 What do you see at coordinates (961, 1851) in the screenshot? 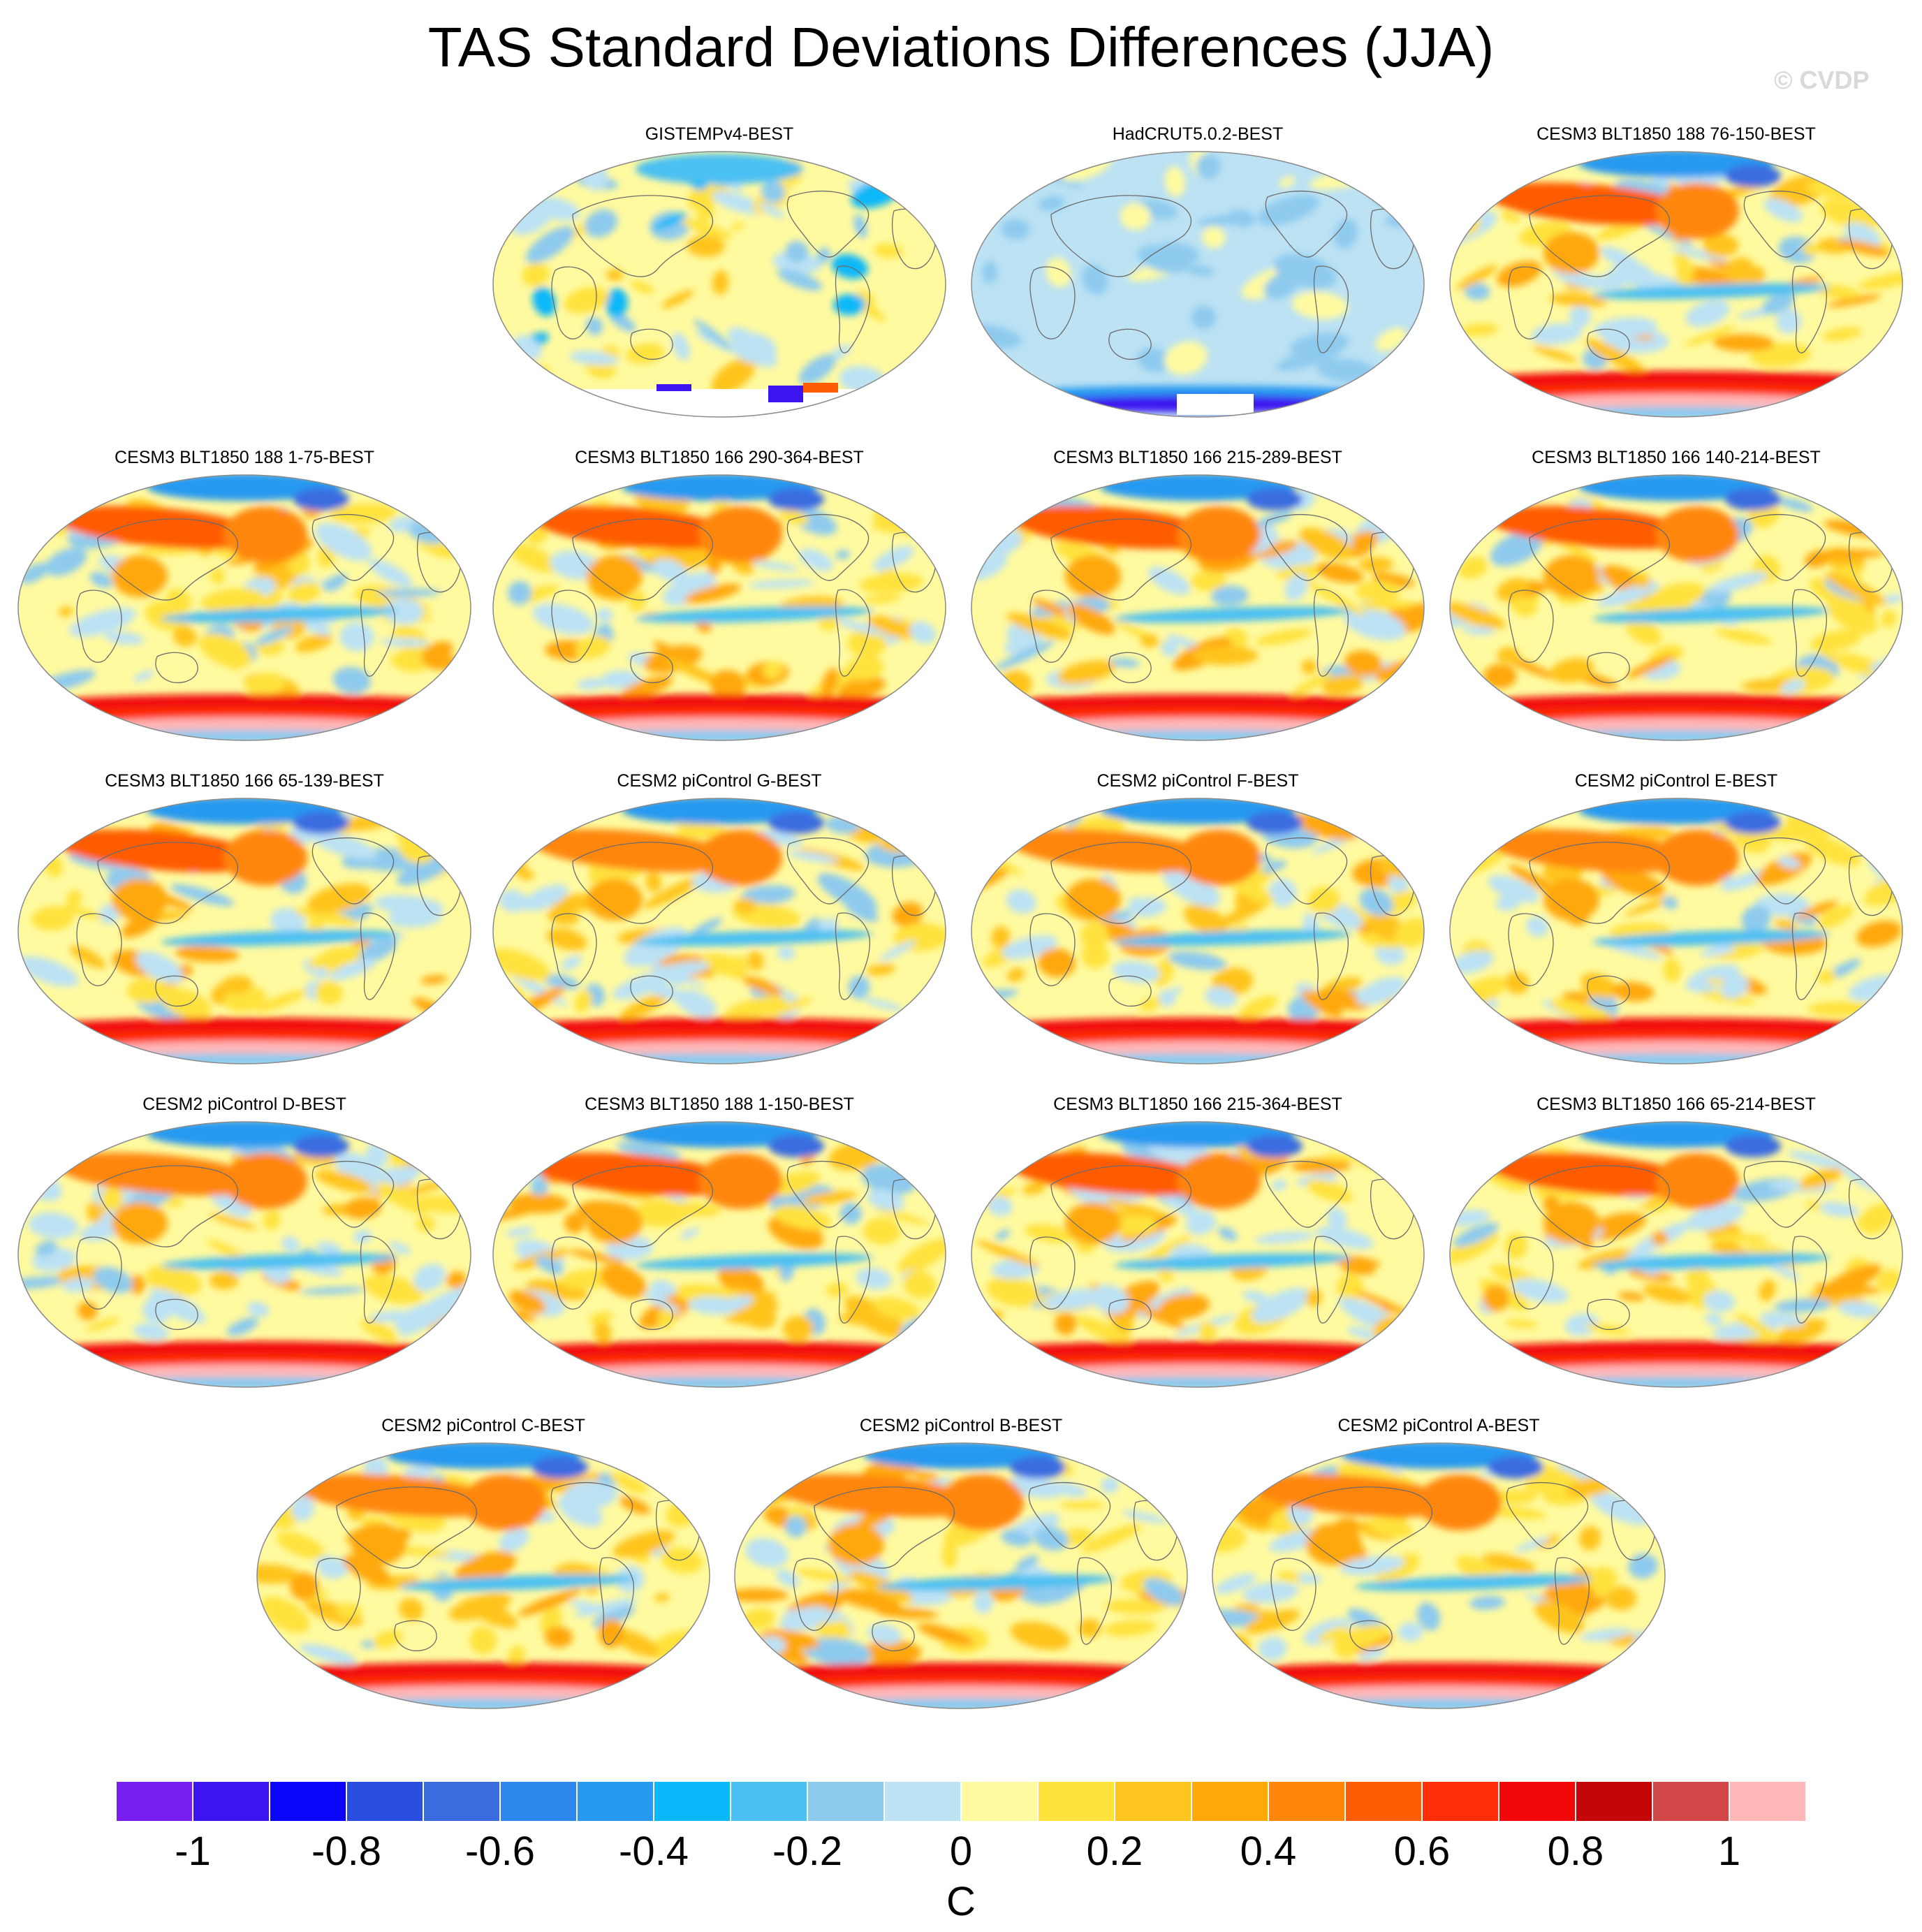
I see `colorbar-tick-label: 0` at bounding box center [961, 1851].